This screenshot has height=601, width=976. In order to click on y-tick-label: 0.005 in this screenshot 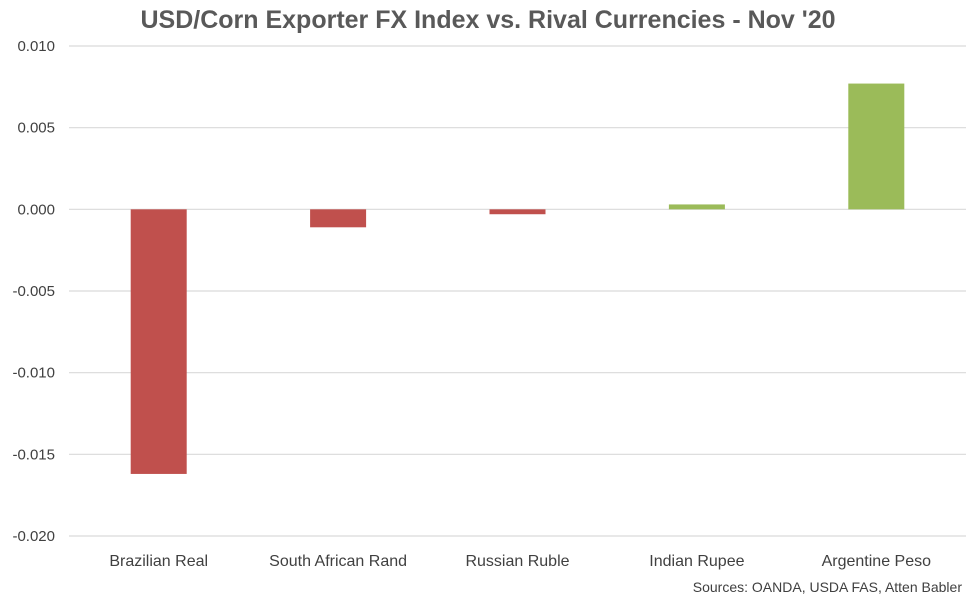, I will do `click(36, 128)`.